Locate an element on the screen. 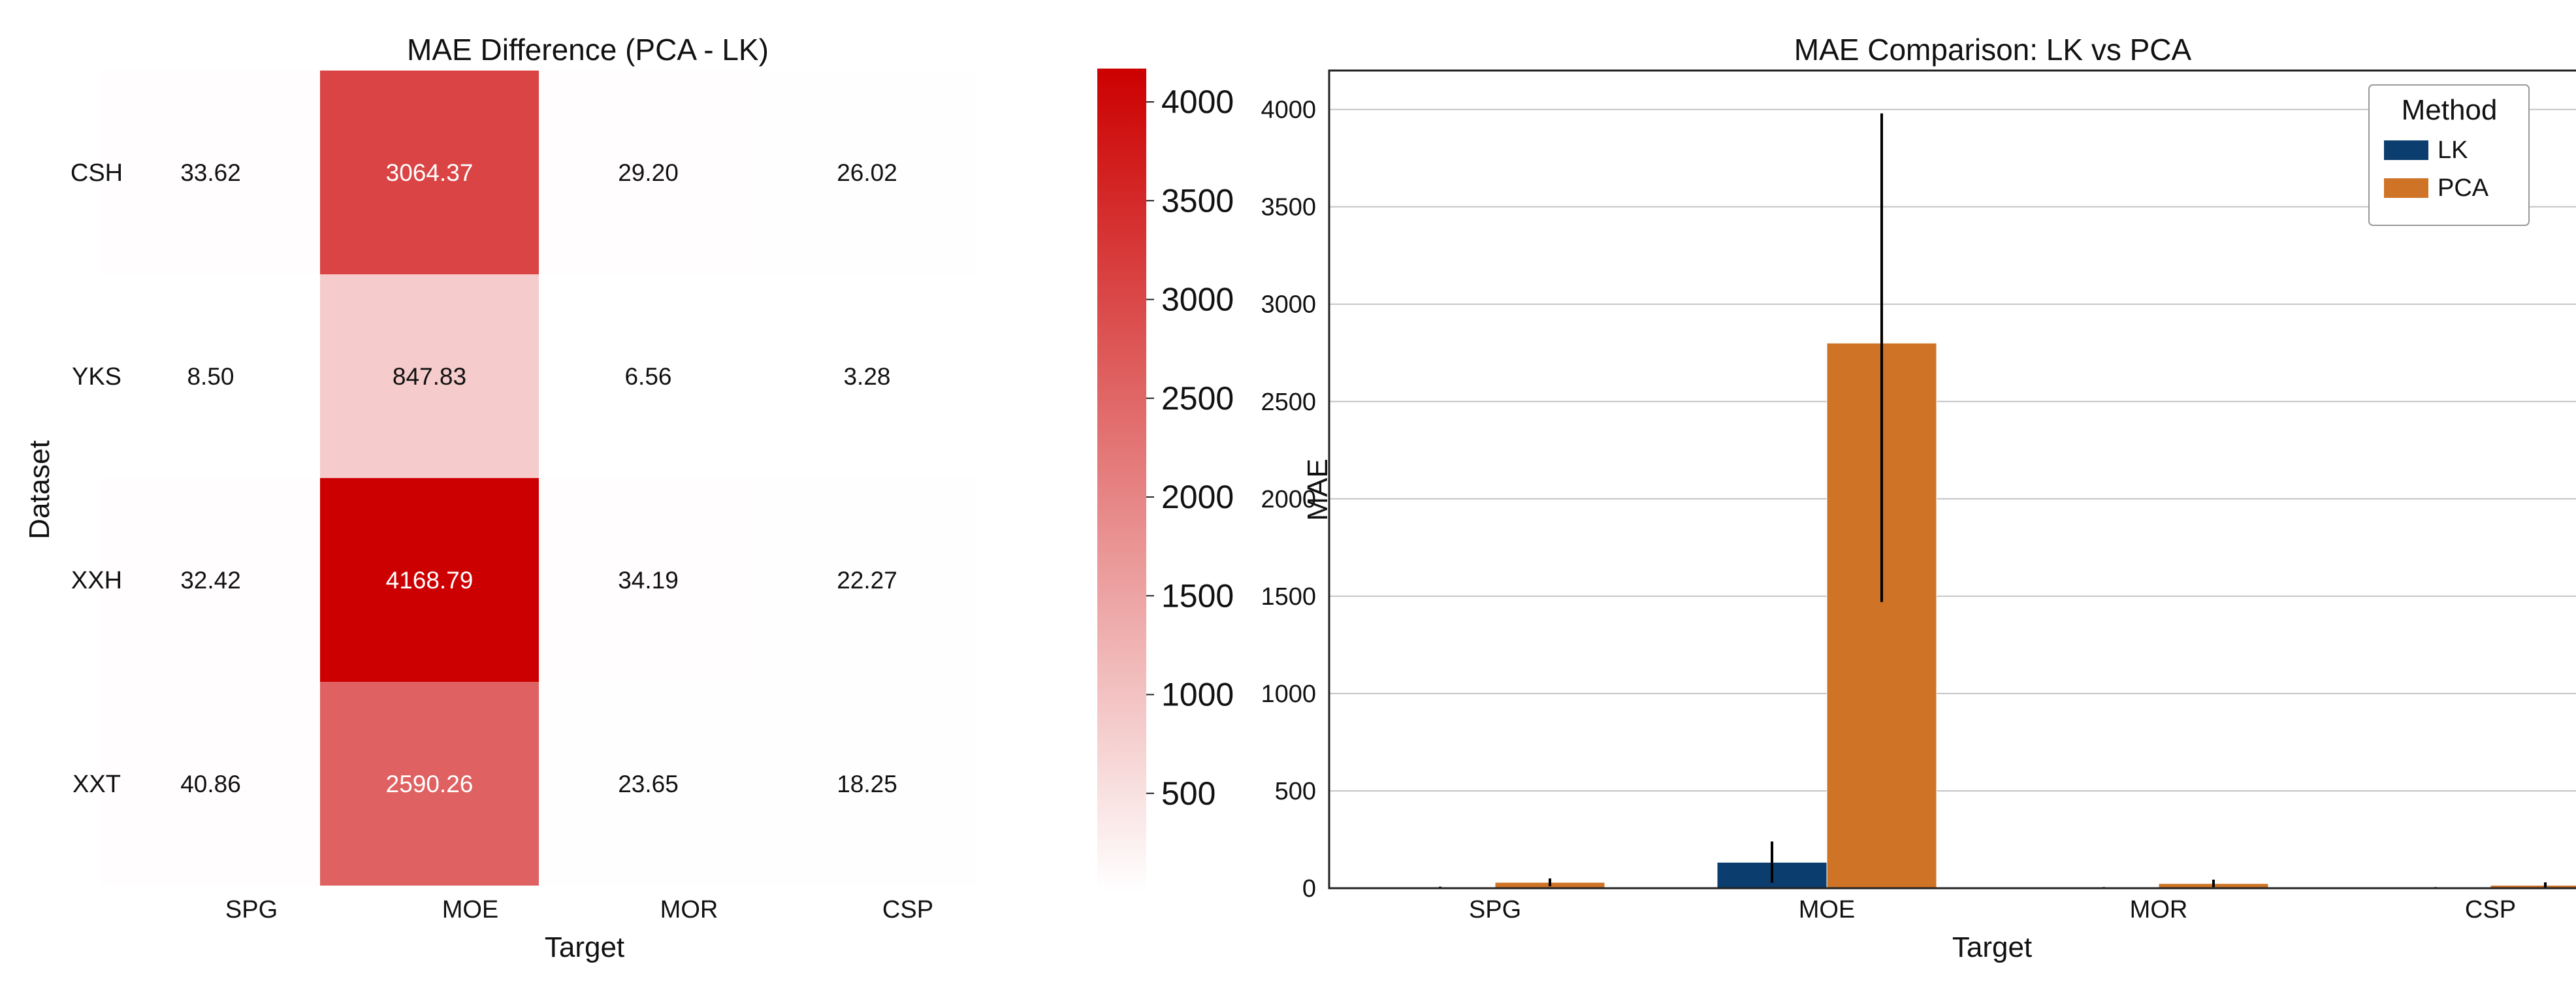  heatmap-cell-value: 3064.37 is located at coordinates (430, 172).